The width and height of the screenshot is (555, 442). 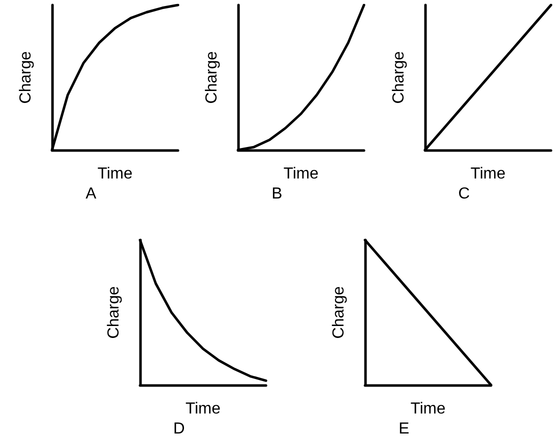 What do you see at coordinates (464, 194) in the screenshot?
I see `text: C` at bounding box center [464, 194].